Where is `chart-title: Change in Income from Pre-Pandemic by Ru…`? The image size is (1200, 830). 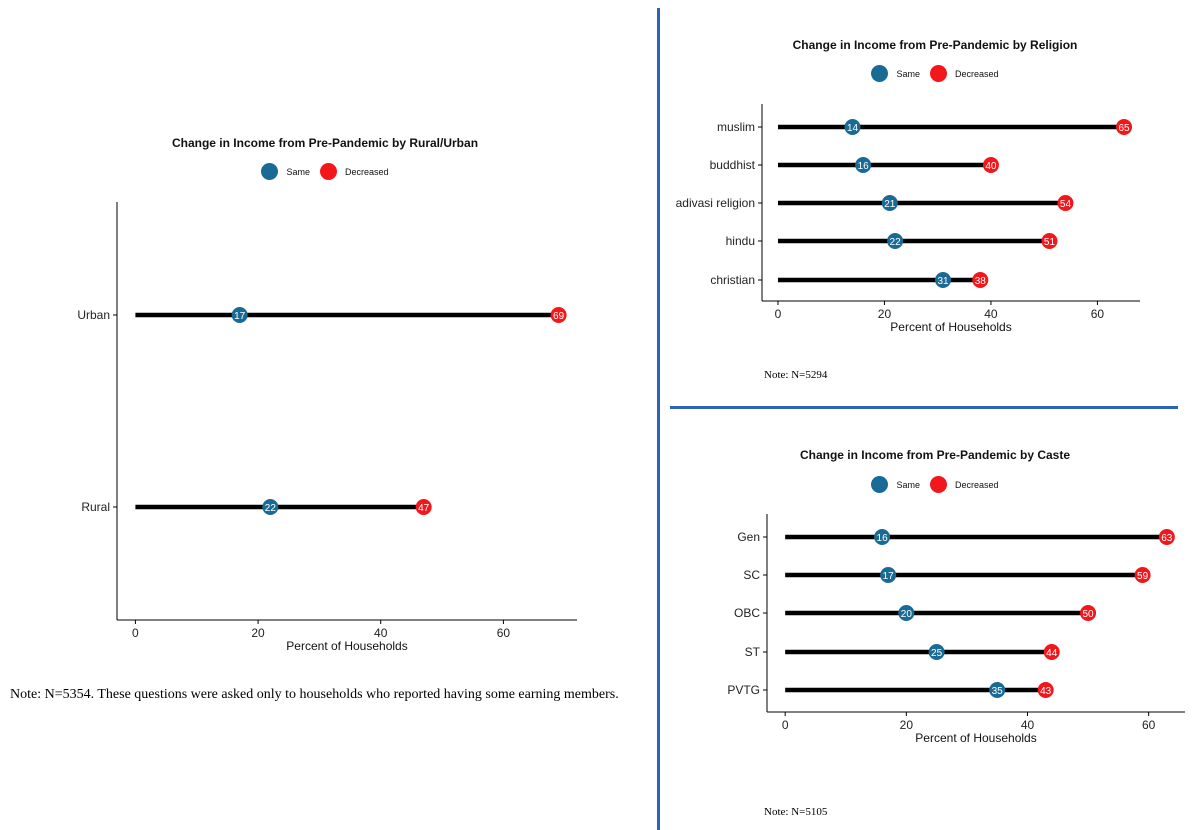
chart-title: Change in Income from Pre-Pandemic by Ru… is located at coordinates (325, 143).